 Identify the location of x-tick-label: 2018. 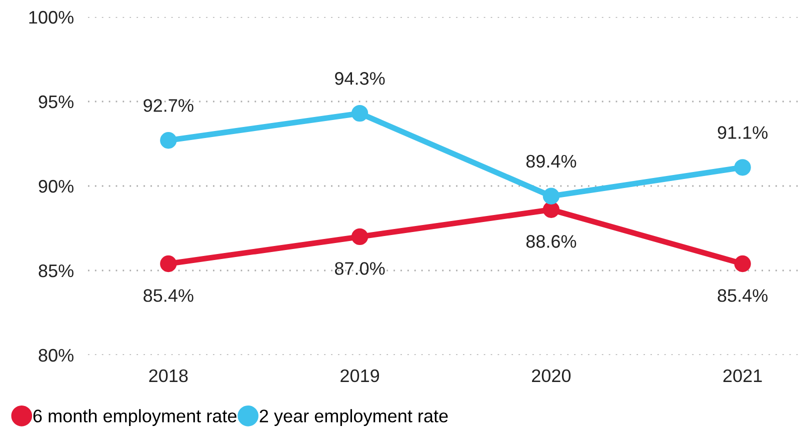
(168, 375).